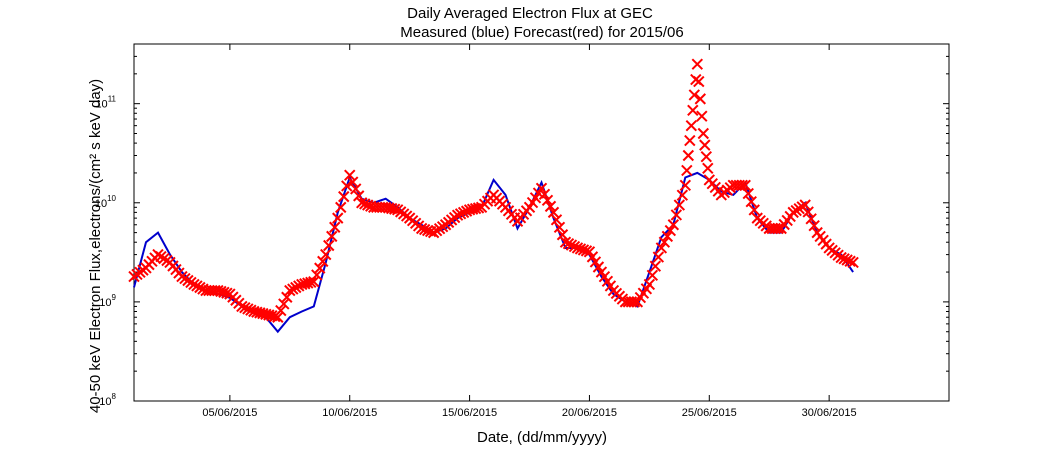  Describe the element at coordinates (105, 103) in the screenshot. I see `y-tick-label: 10¹¹` at that location.